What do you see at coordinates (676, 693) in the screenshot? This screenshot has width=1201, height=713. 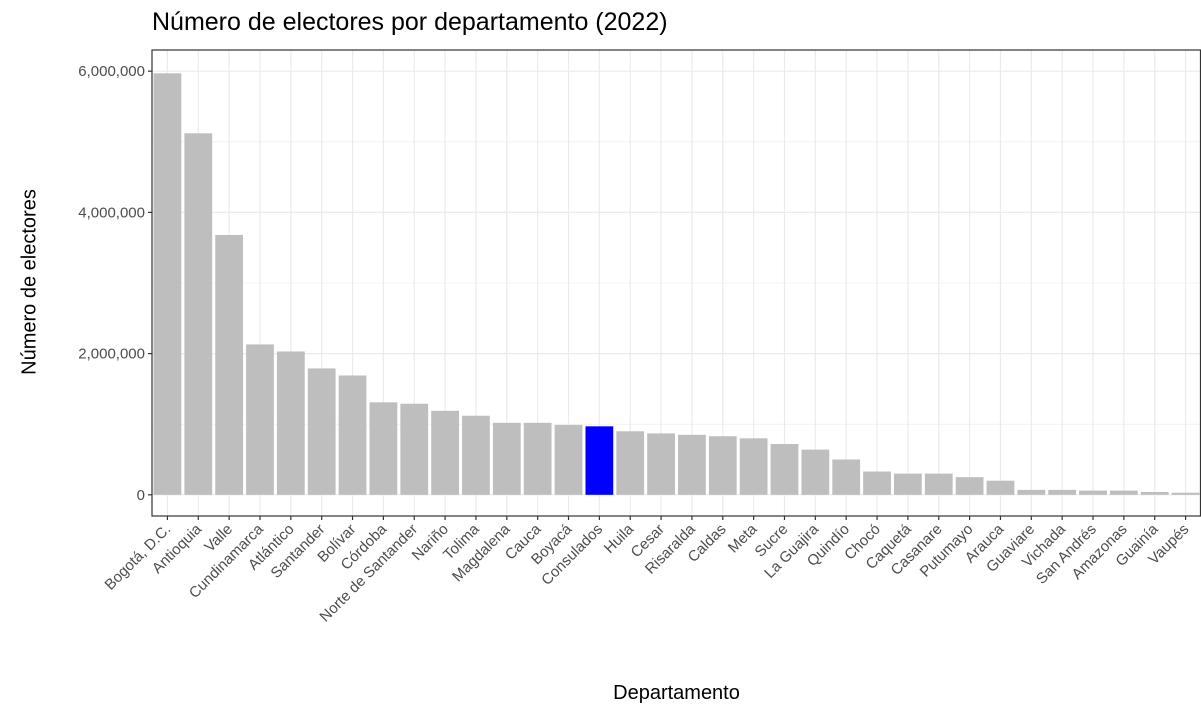 I see `x-axis-title: Departamento` at bounding box center [676, 693].